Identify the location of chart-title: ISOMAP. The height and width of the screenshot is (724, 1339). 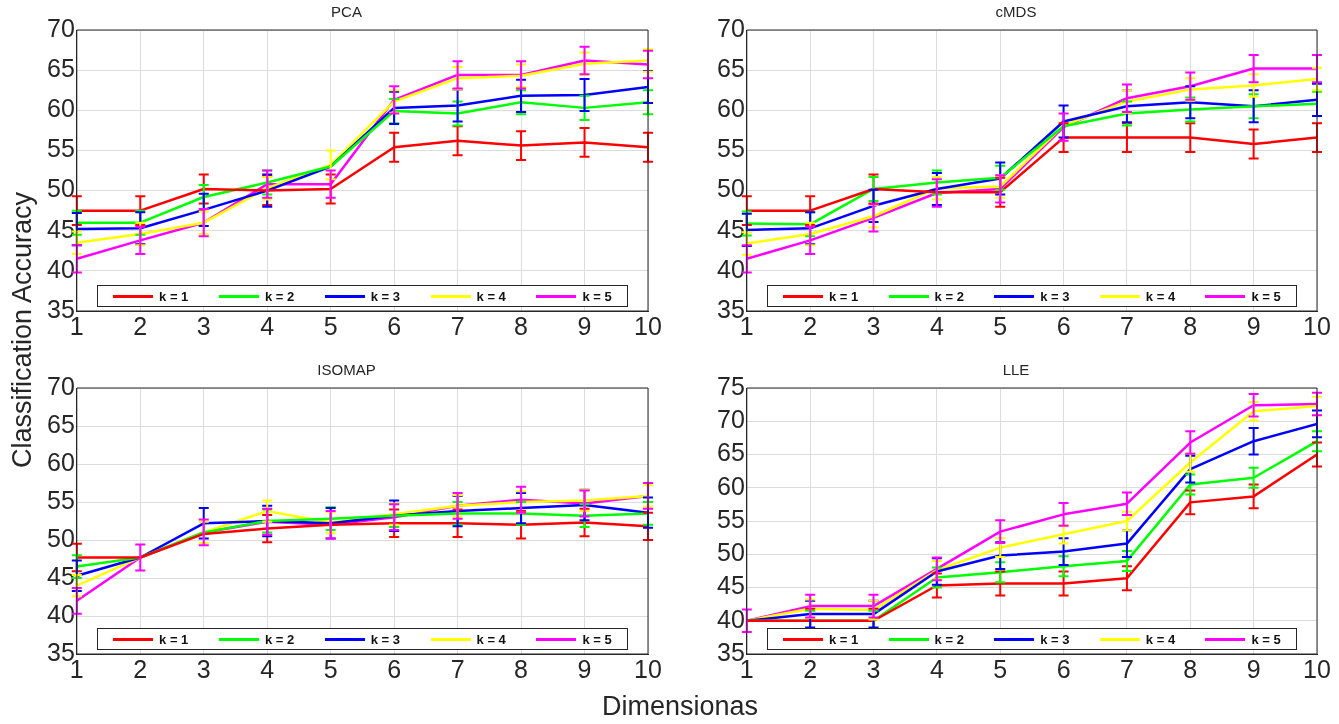
(346, 370).